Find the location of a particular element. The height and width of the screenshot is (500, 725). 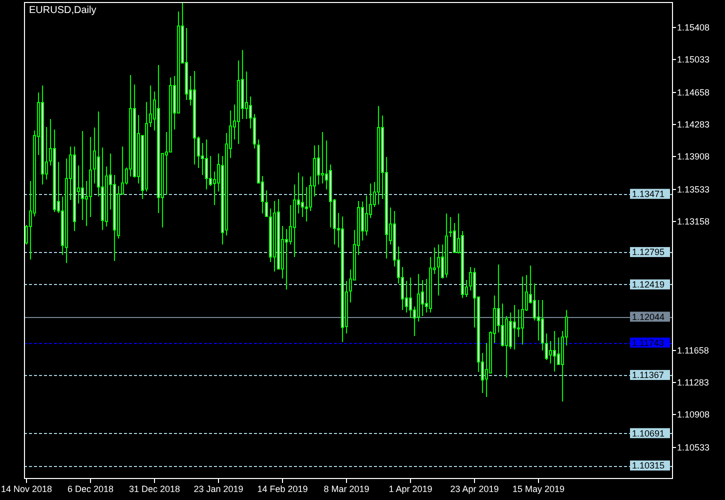

y-tick-label: 1.11658 is located at coordinates (693, 351).